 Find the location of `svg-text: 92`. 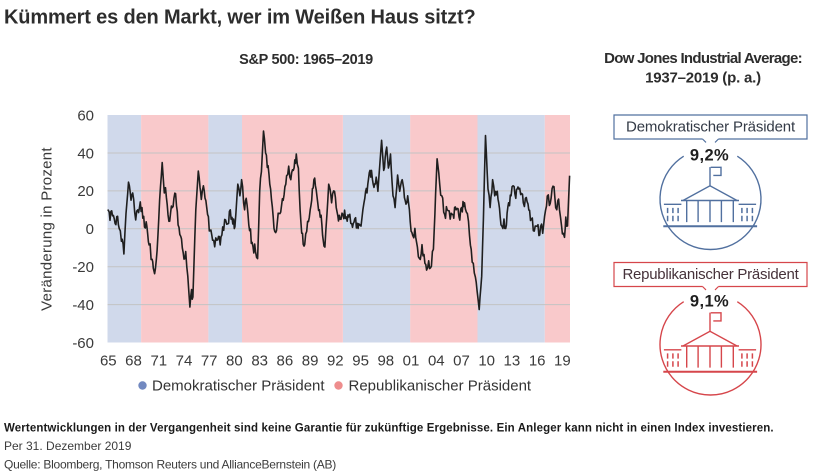

svg-text: 92 is located at coordinates (335, 361).